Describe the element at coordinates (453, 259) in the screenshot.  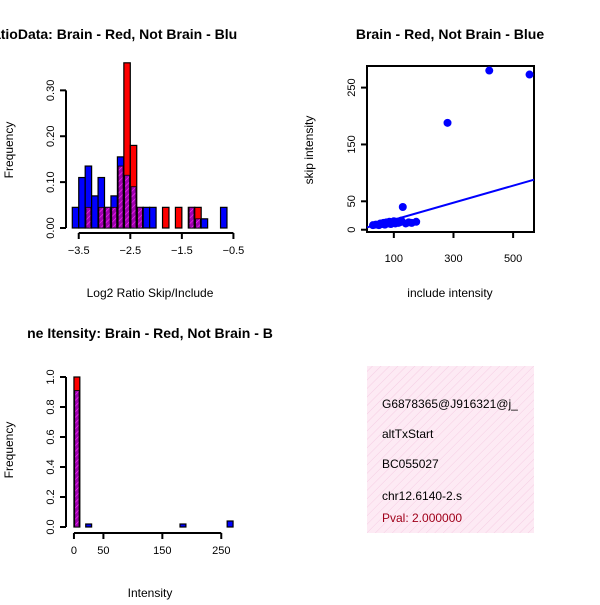
I see `scatter-x-tick-label: 300` at that location.